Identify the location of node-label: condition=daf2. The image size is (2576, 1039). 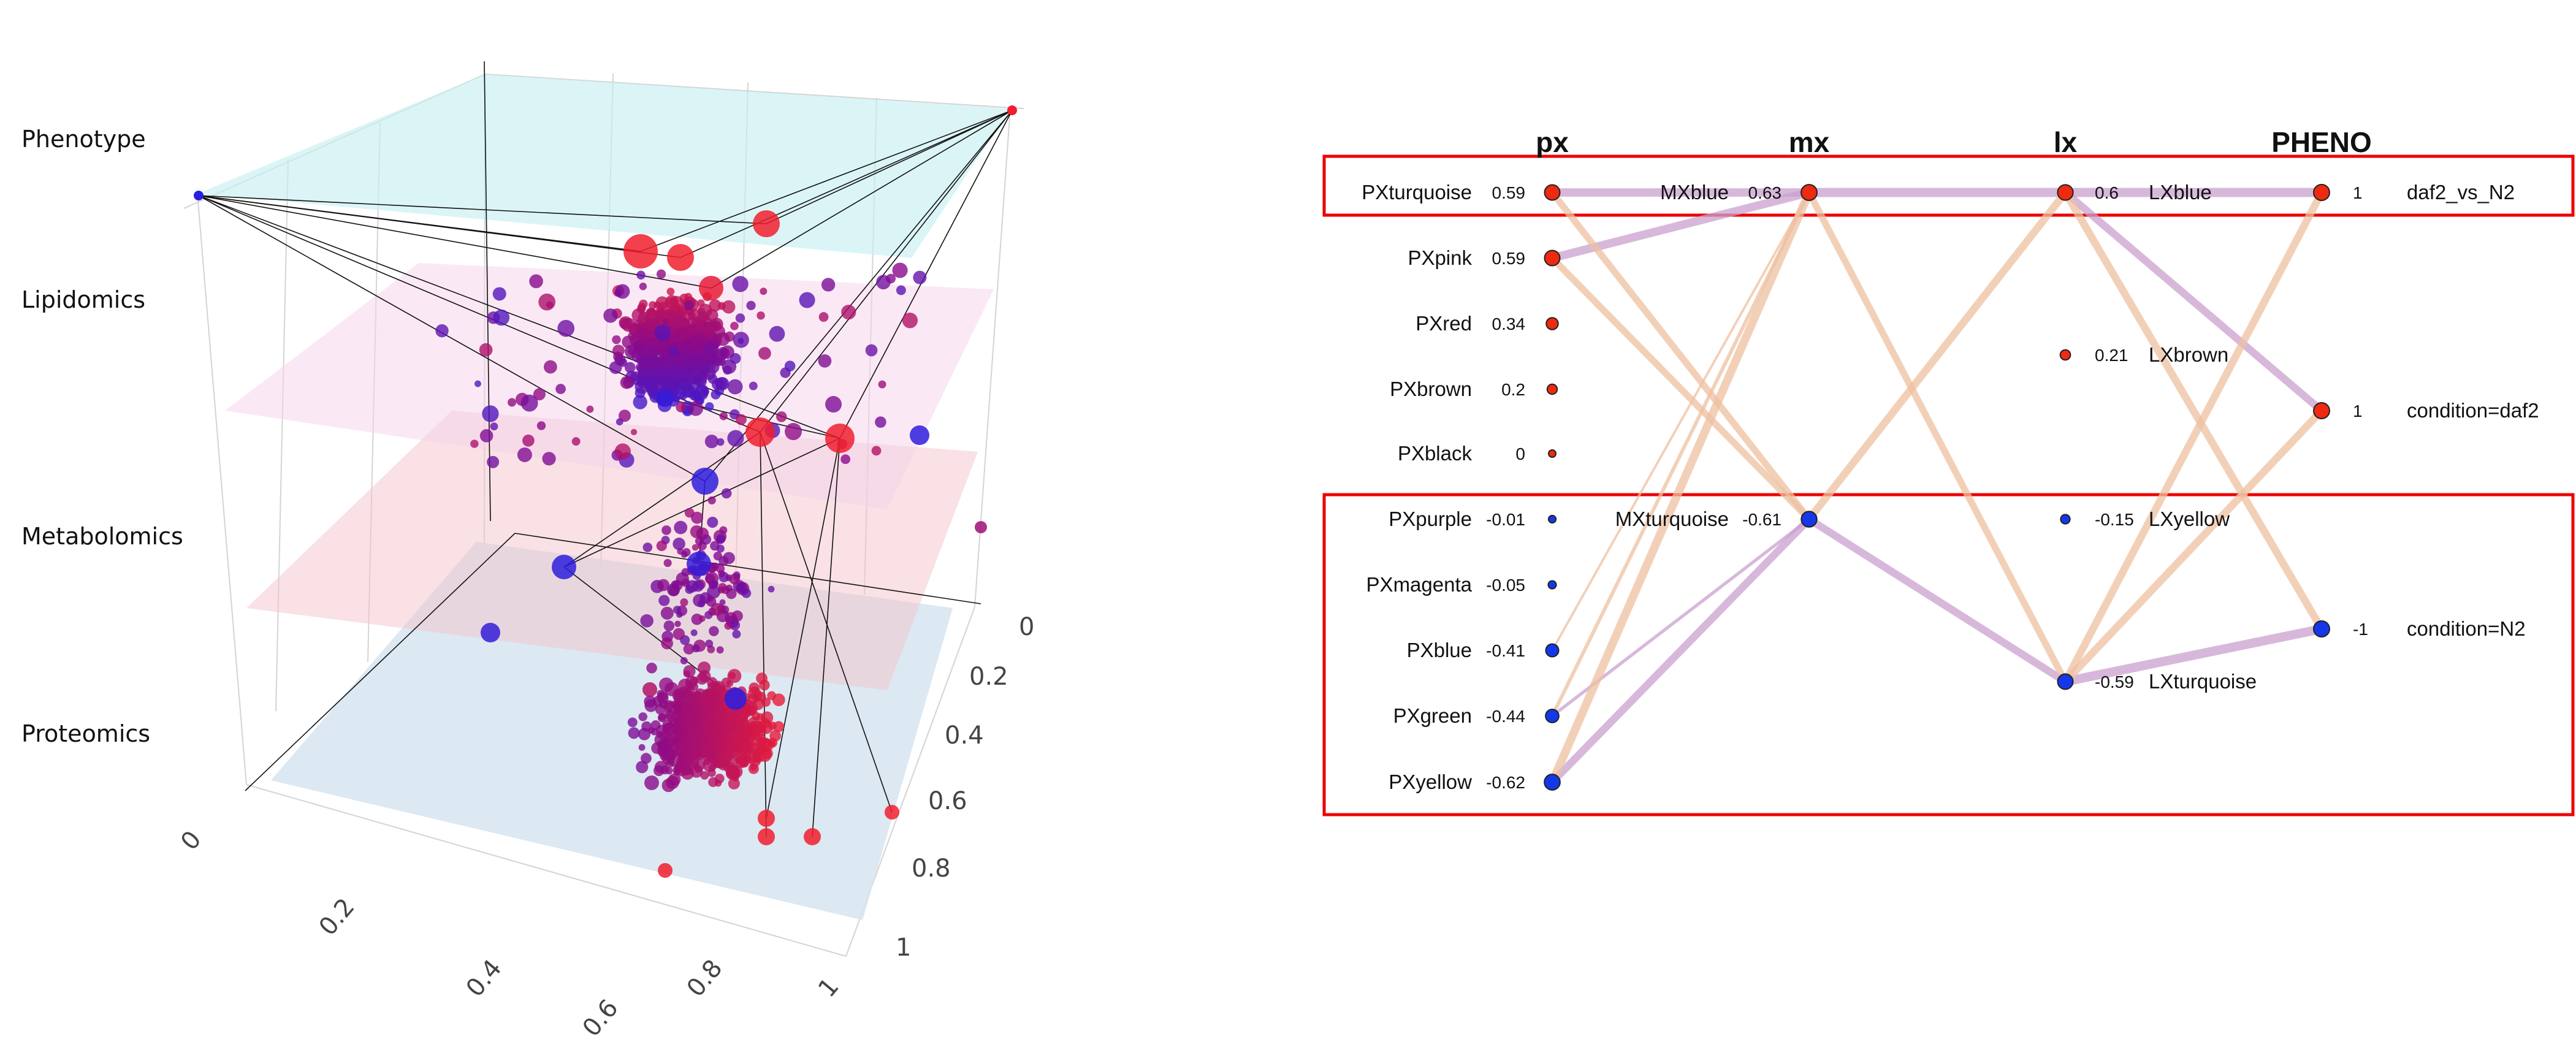
(2473, 410).